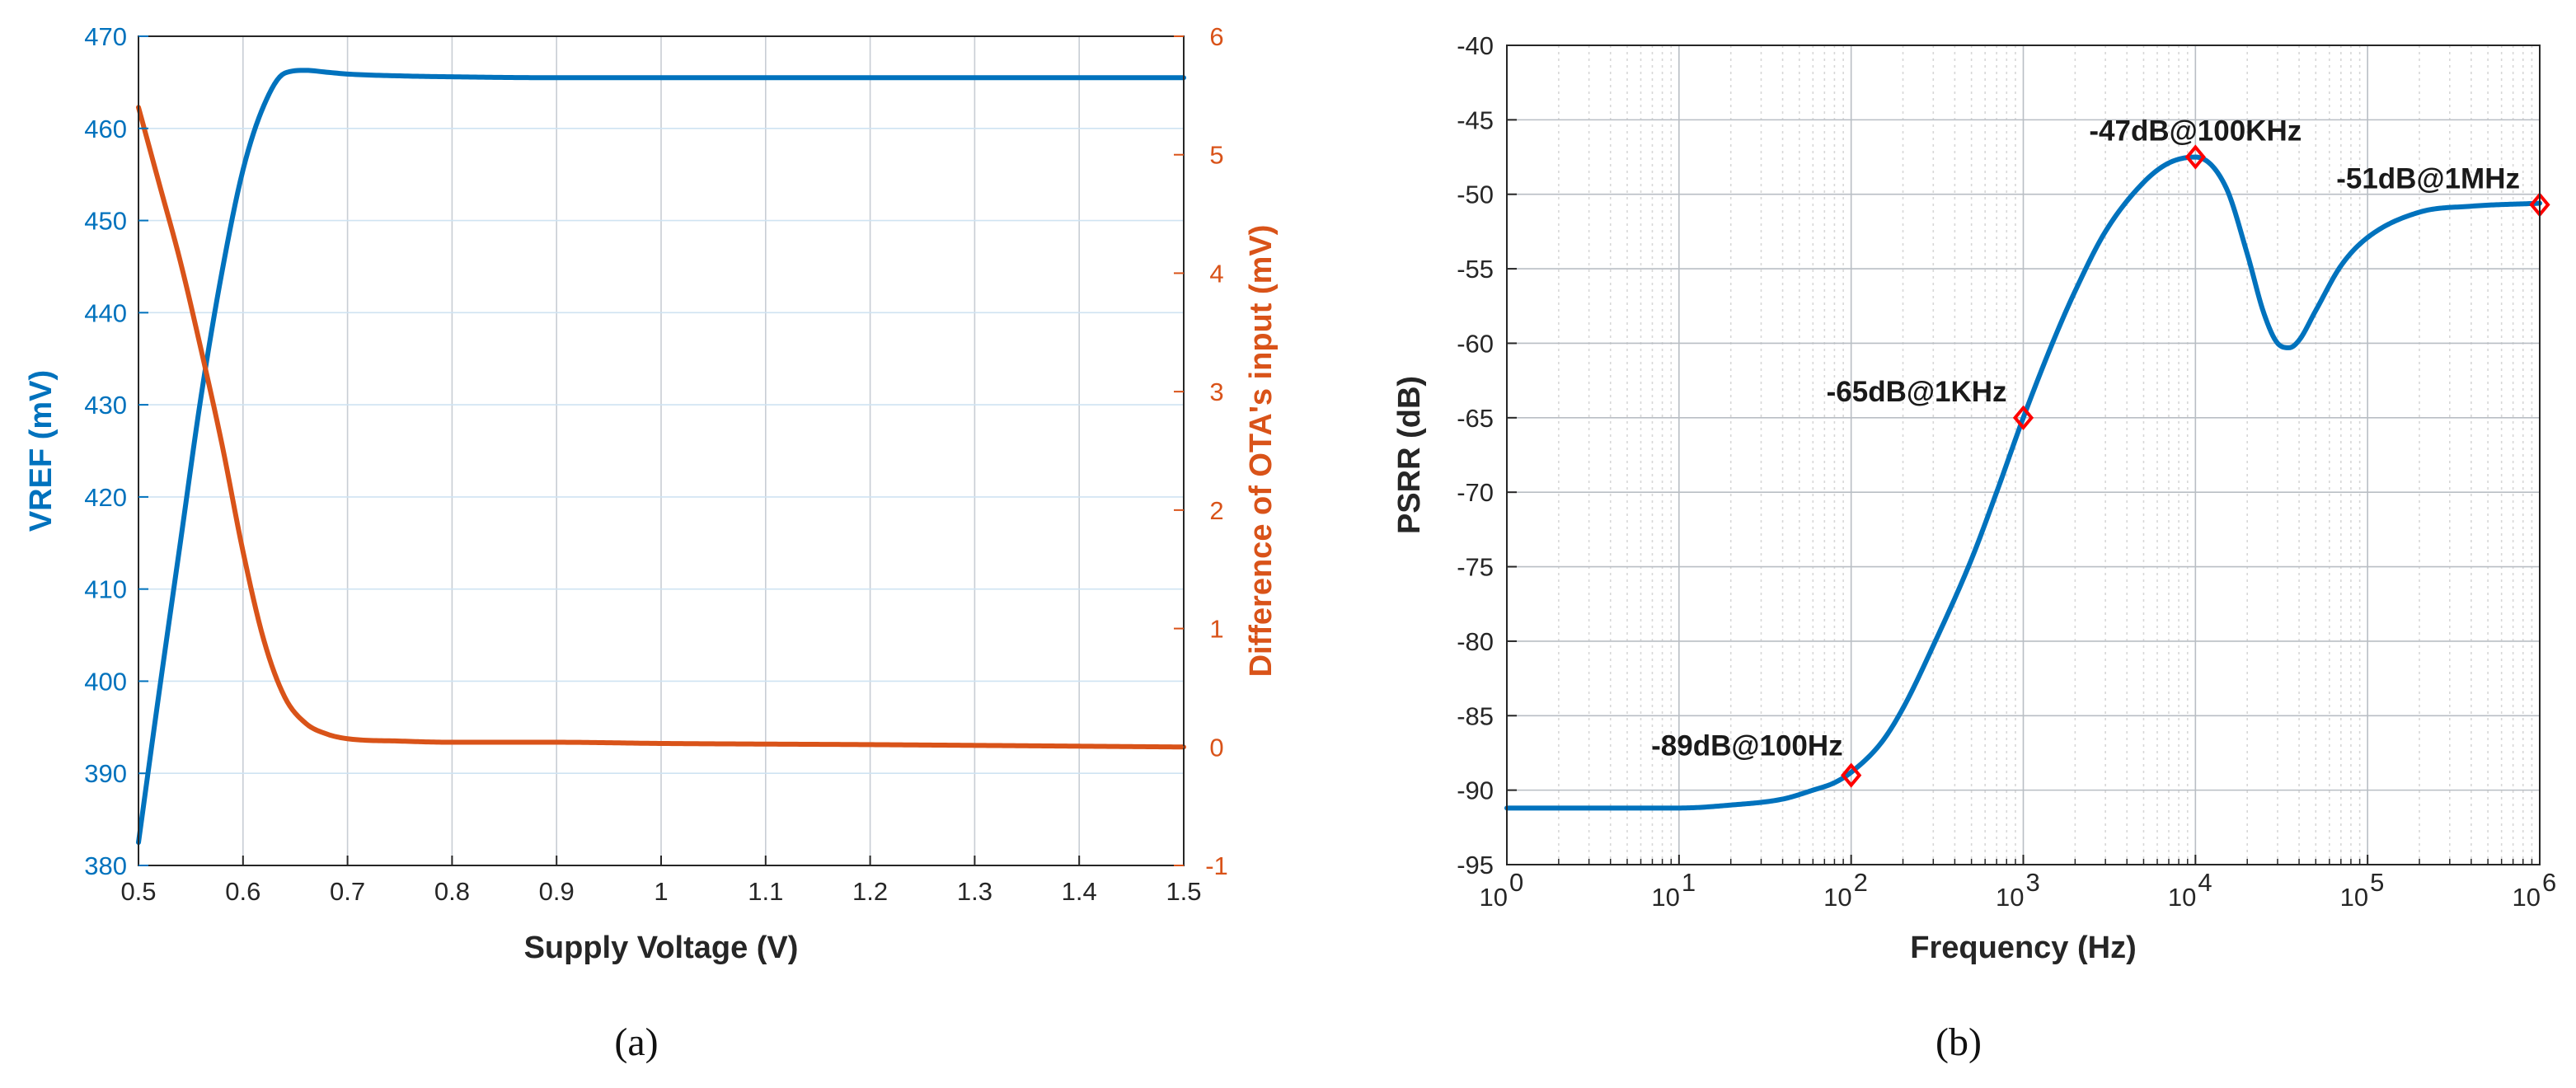 This screenshot has width=2576, height=1088. Describe the element at coordinates (1216, 273) in the screenshot. I see `chart-a-y-tick-label-right: 4` at that location.